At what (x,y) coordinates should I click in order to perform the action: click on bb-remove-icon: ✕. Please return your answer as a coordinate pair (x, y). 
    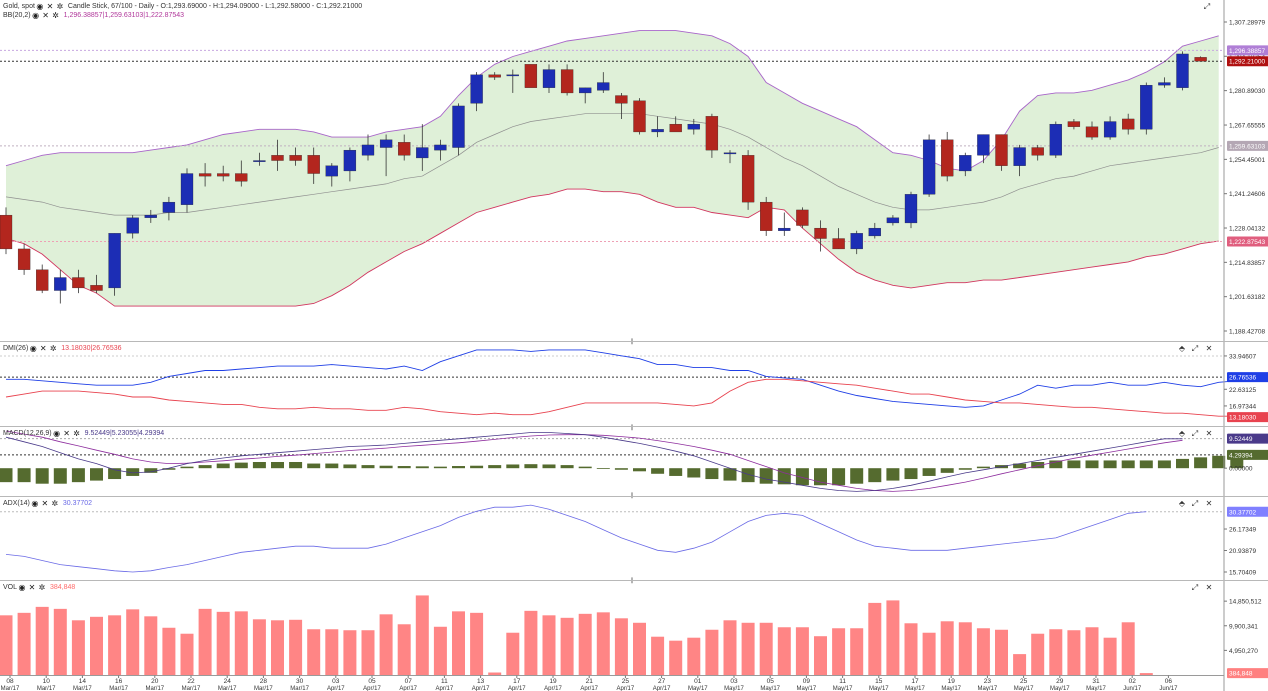
    Looking at the image, I should click on (45, 15).